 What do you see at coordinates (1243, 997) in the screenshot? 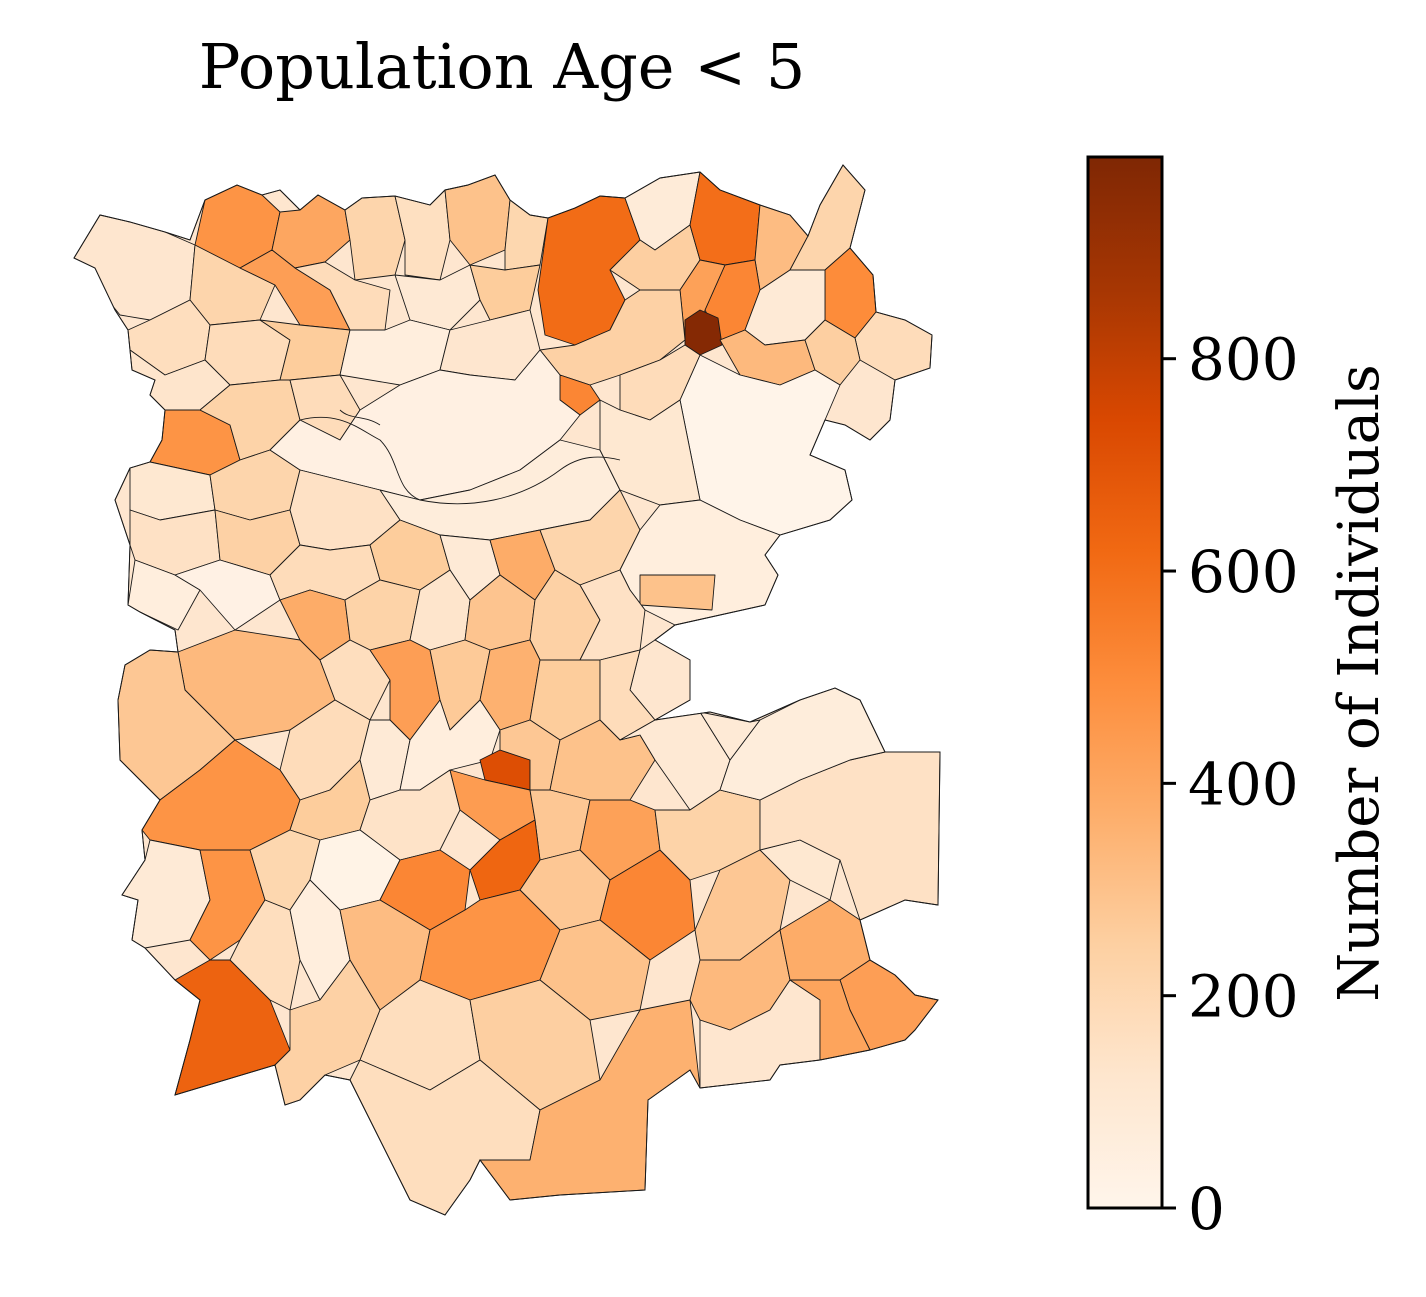
I see `colorbar-tick-label: 200` at bounding box center [1243, 997].